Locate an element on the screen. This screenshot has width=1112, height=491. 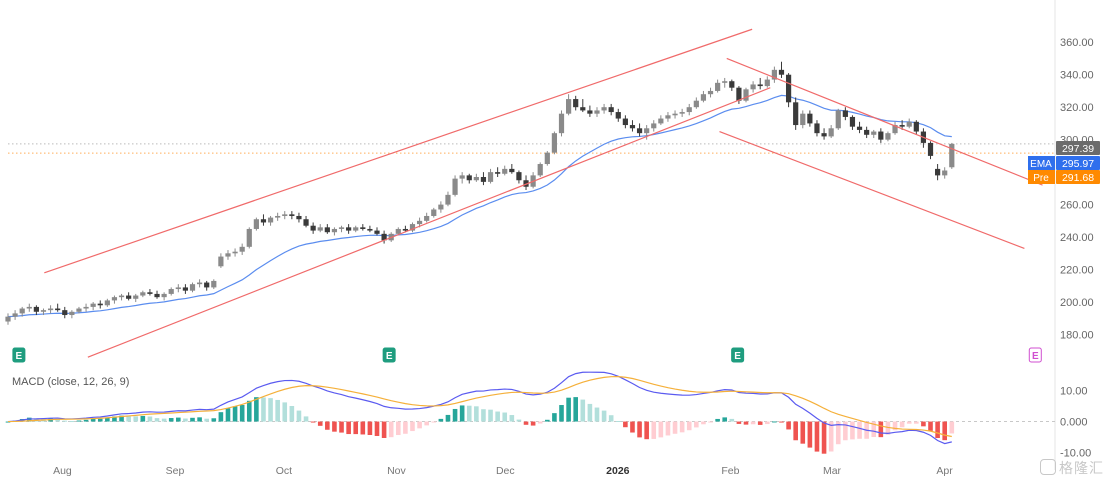
price-label-value: 295.97 is located at coordinates (1078, 164).